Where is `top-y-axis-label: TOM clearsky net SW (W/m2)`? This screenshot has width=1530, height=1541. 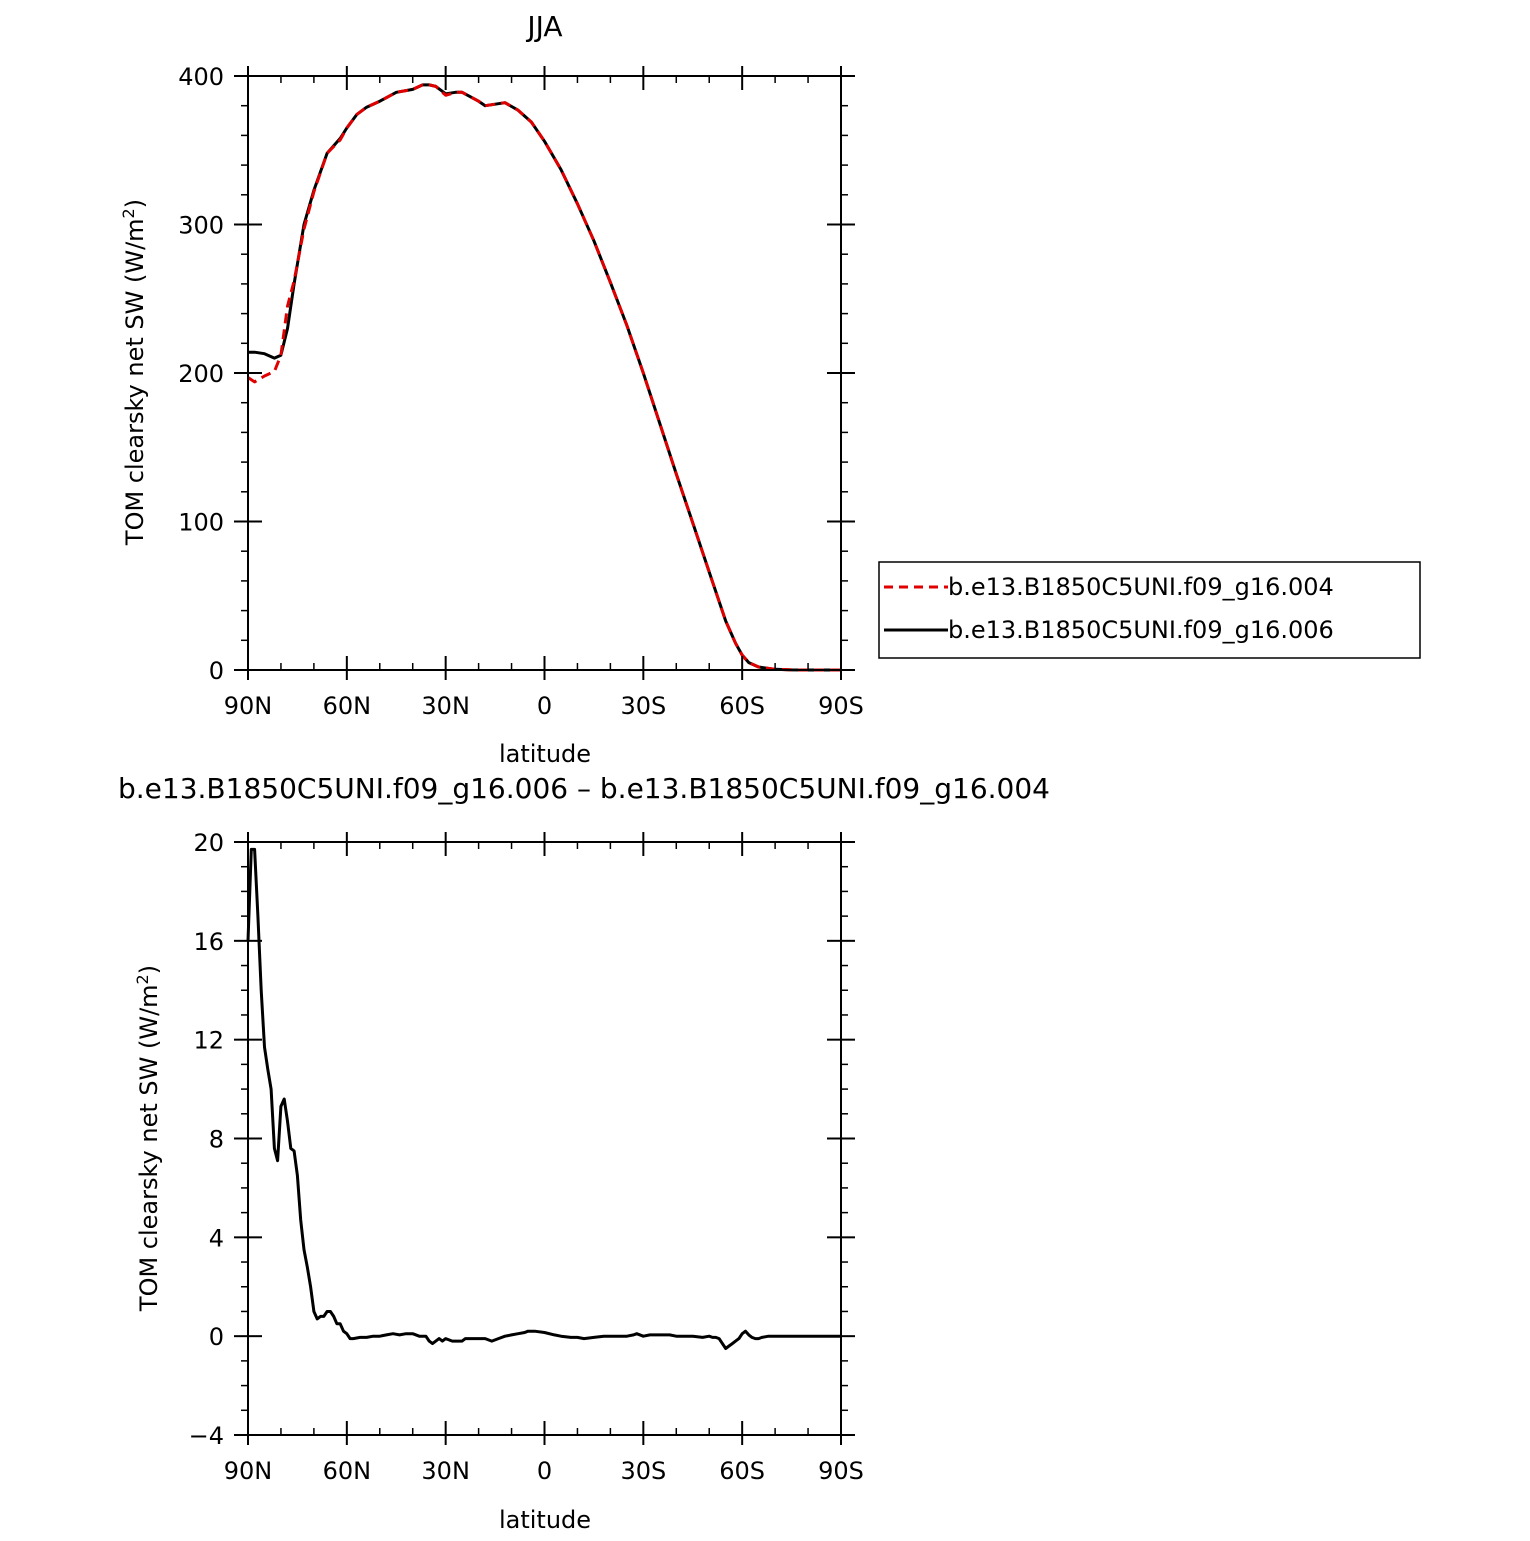 top-y-axis-label: TOM clearsky net SW (W/m2) is located at coordinates (134, 372).